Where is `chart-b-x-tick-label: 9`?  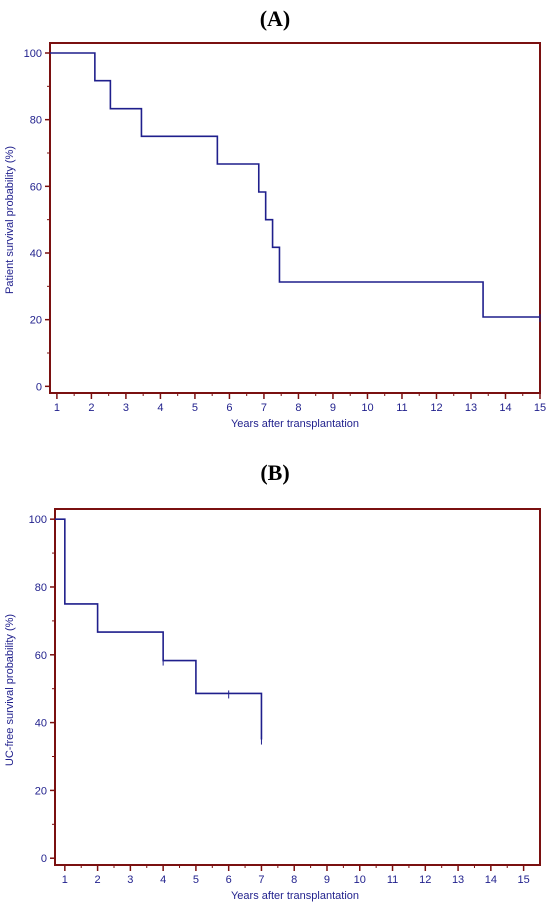 chart-b-x-tick-label: 9 is located at coordinates (327, 880).